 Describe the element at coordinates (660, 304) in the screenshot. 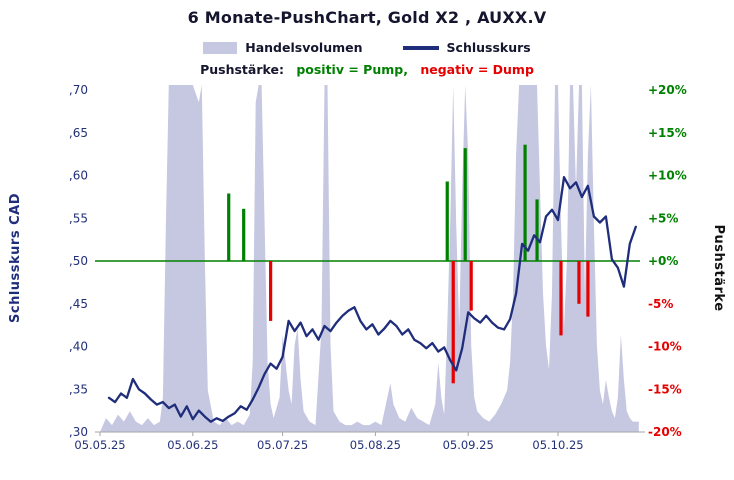

I see `right-tick-label: -5%` at that location.